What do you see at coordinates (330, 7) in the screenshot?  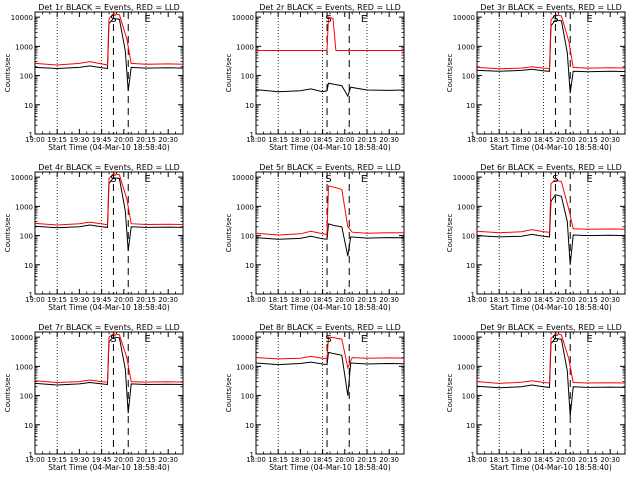 I see `panel-title: Det 2r BLACK = Events, RED = LLD` at bounding box center [330, 7].